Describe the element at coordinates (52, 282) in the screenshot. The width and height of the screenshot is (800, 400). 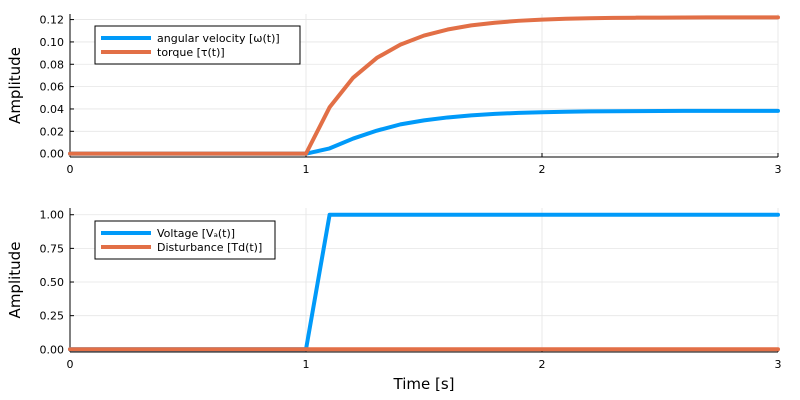
I see `y-tick-label: 0.50` at that location.